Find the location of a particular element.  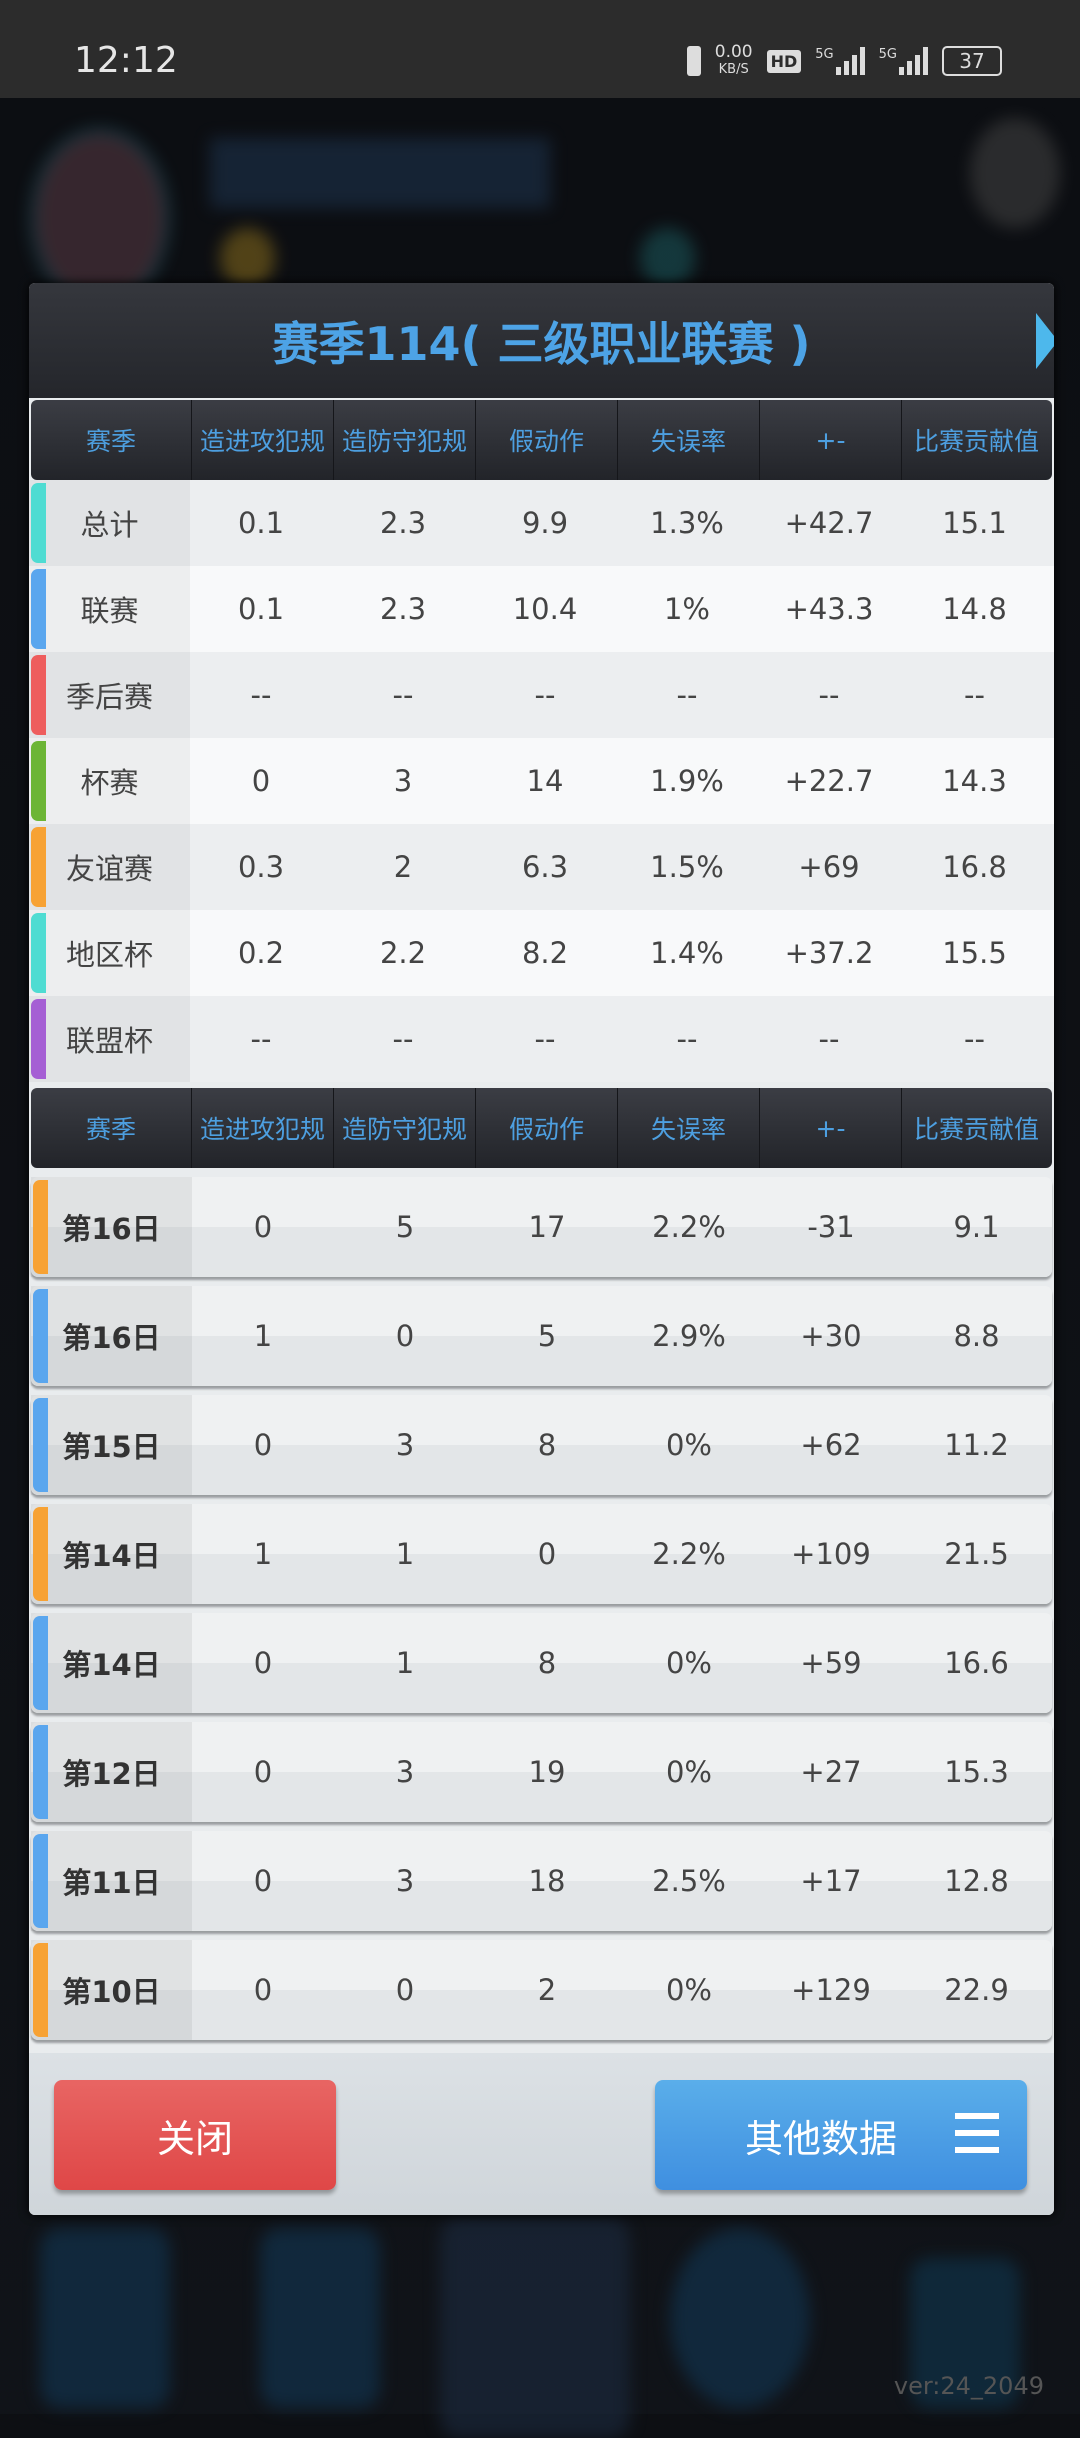

team-name-blur is located at coordinates (380, 173).